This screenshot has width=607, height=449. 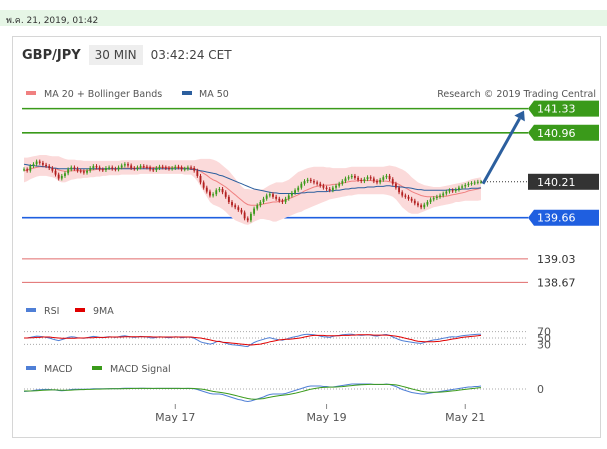 What do you see at coordinates (556, 218) in the screenshot?
I see `level-label-2: 139.66` at bounding box center [556, 218].